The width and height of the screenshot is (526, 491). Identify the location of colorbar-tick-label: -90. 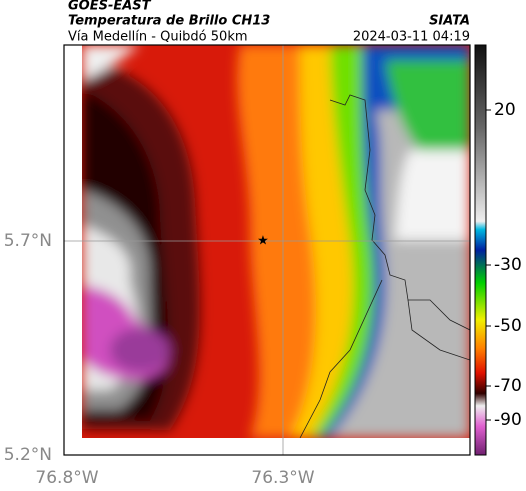
(508, 420).